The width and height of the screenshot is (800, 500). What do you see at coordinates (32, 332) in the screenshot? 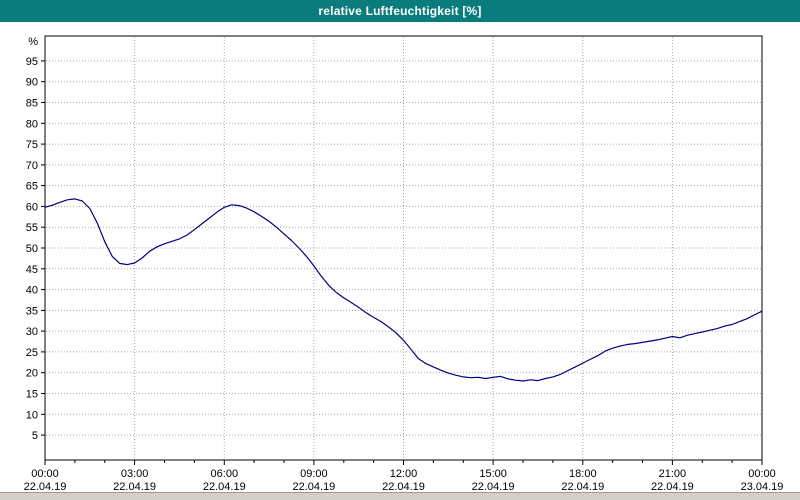
I see `y-tick-label: 30` at bounding box center [32, 332].